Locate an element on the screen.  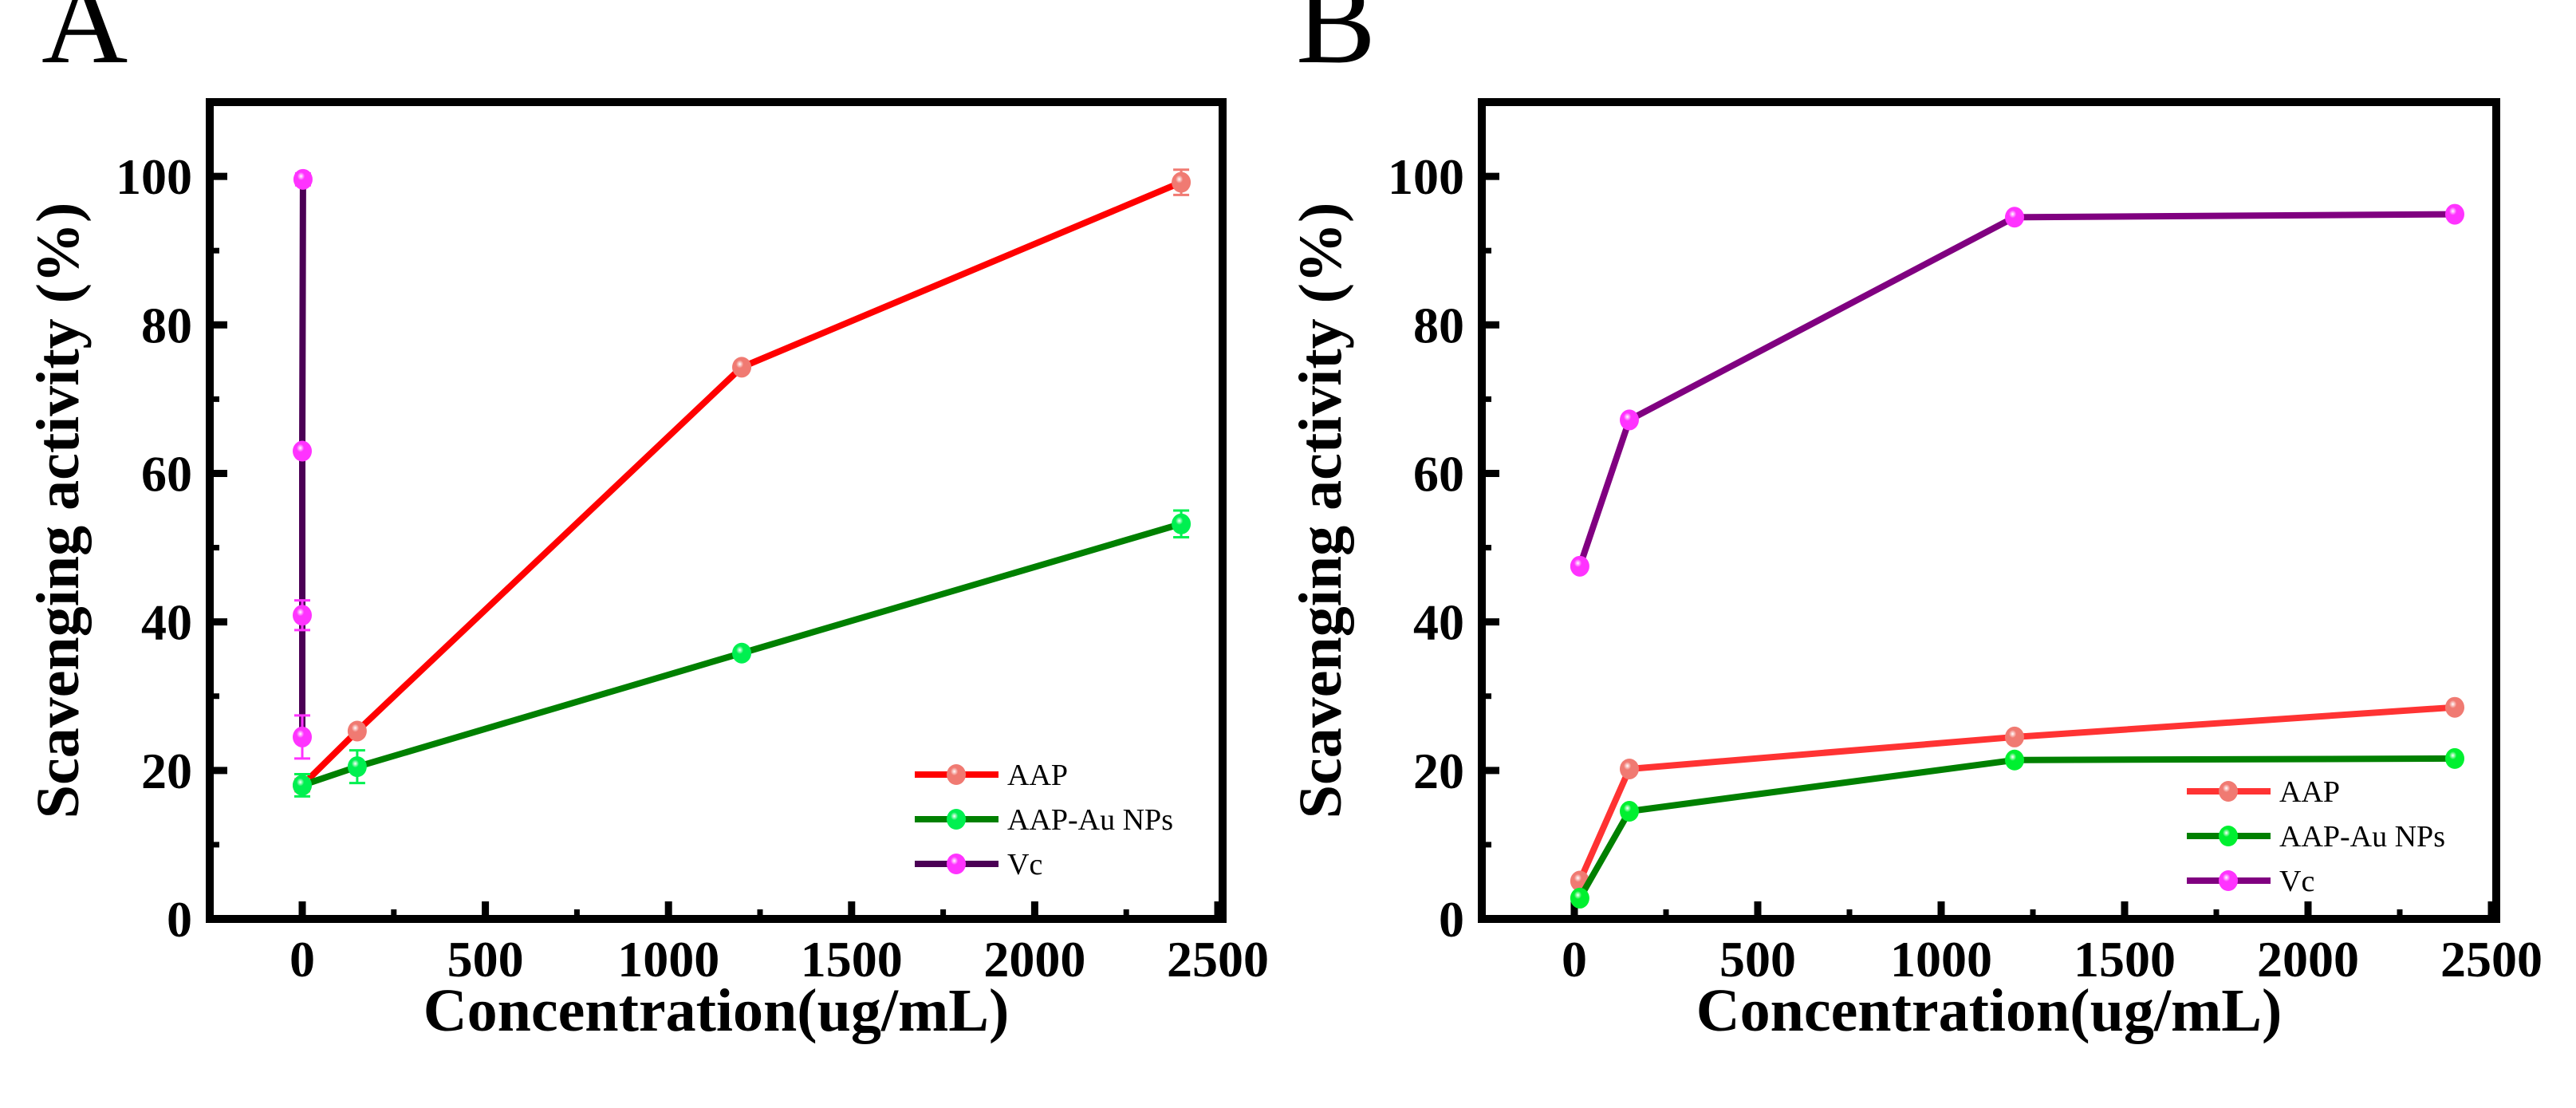
series-aap is located at coordinates (2017, 794).